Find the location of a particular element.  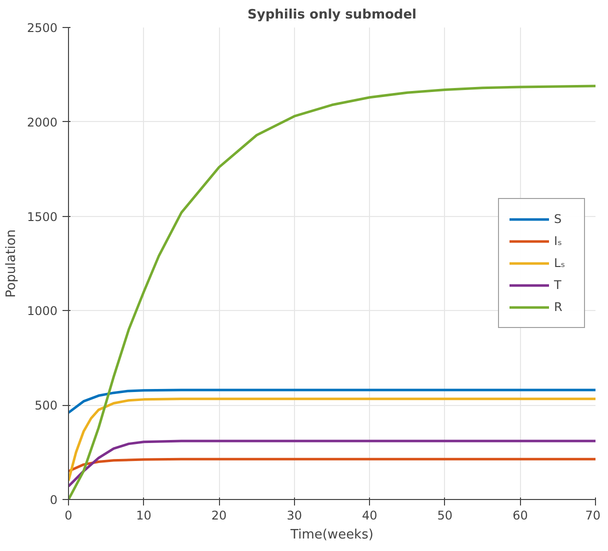

x-tick-label: 20 is located at coordinates (219, 515).